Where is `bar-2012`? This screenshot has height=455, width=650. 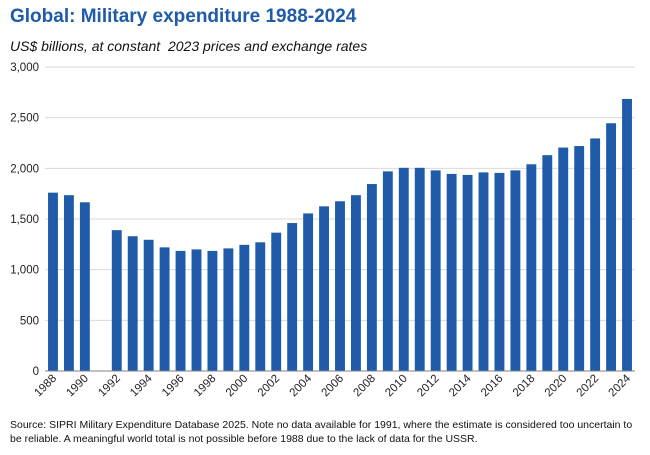 bar-2012 is located at coordinates (435, 270).